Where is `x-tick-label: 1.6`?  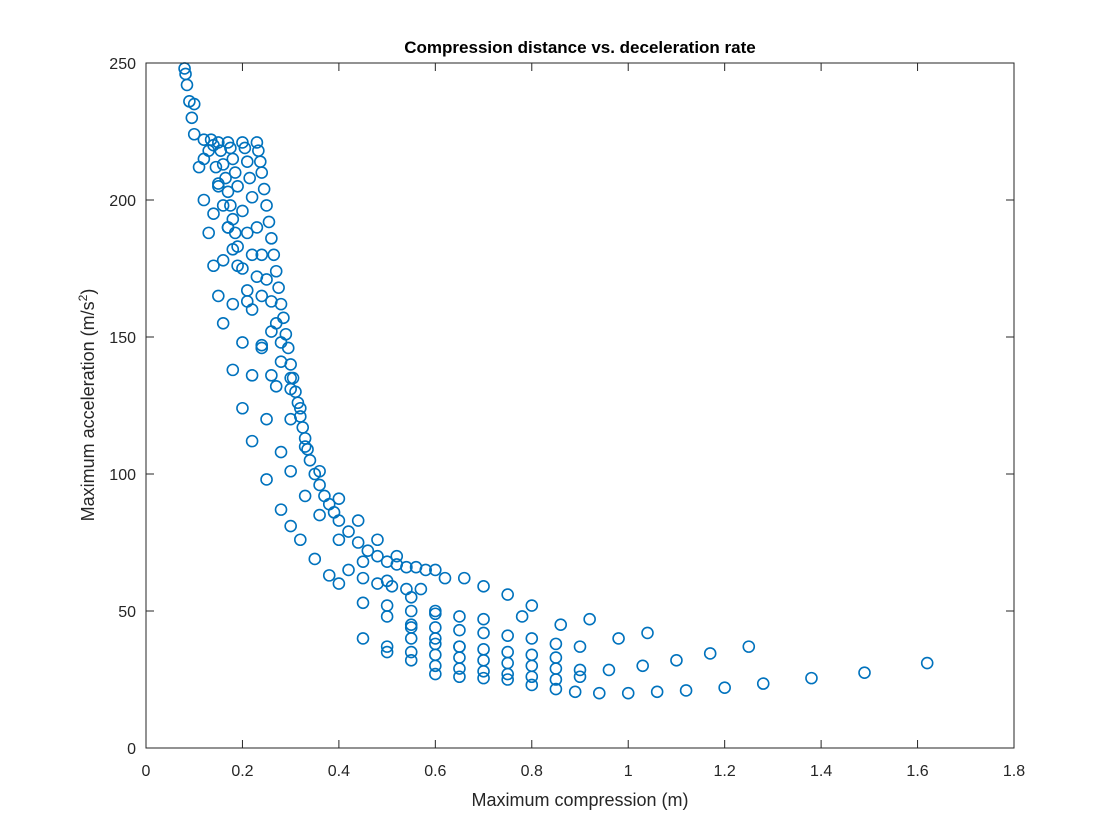
x-tick-label: 1.6 is located at coordinates (917, 771).